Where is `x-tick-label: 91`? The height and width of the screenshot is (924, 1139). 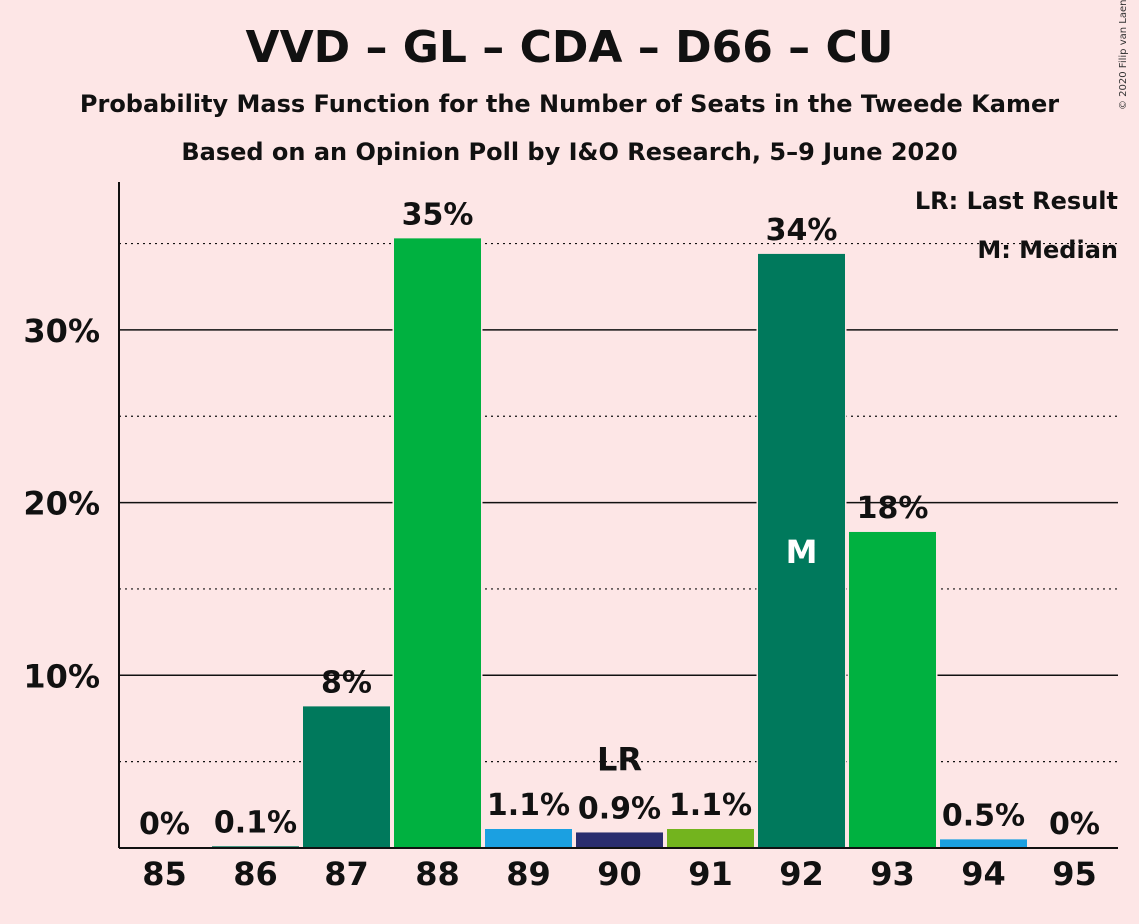
x-tick-label: 91 is located at coordinates (710, 874).